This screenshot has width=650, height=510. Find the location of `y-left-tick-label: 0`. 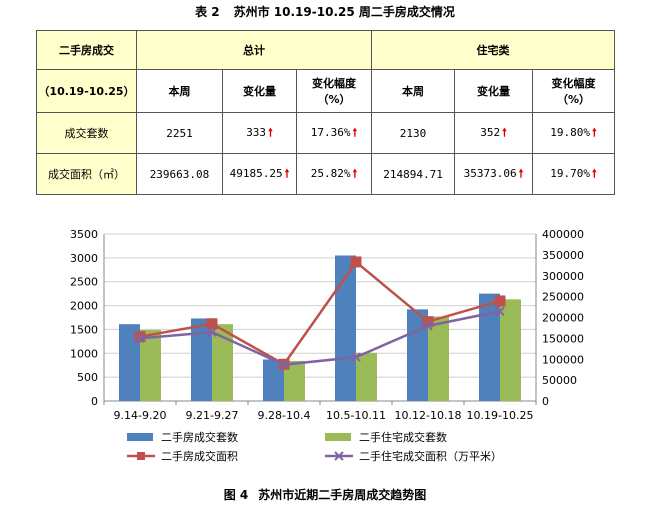

y-left-tick-label: 0 is located at coordinates (94, 401).